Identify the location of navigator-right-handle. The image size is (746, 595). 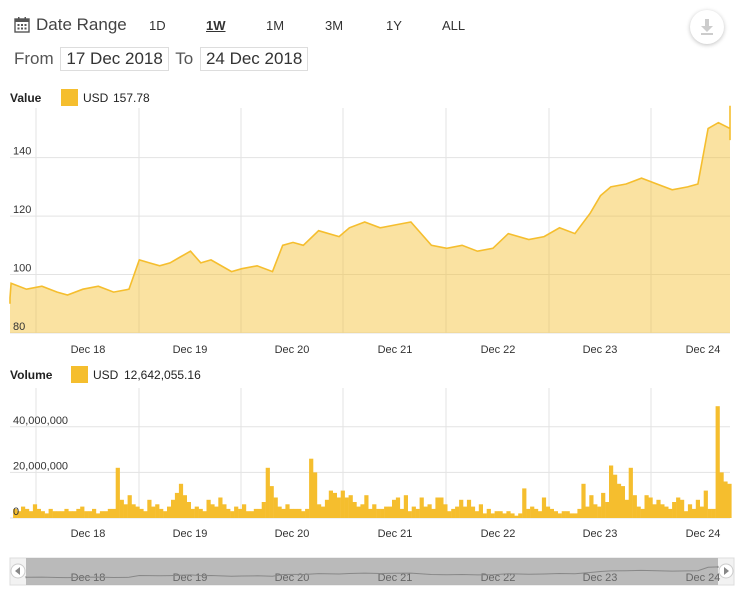
(726, 571).